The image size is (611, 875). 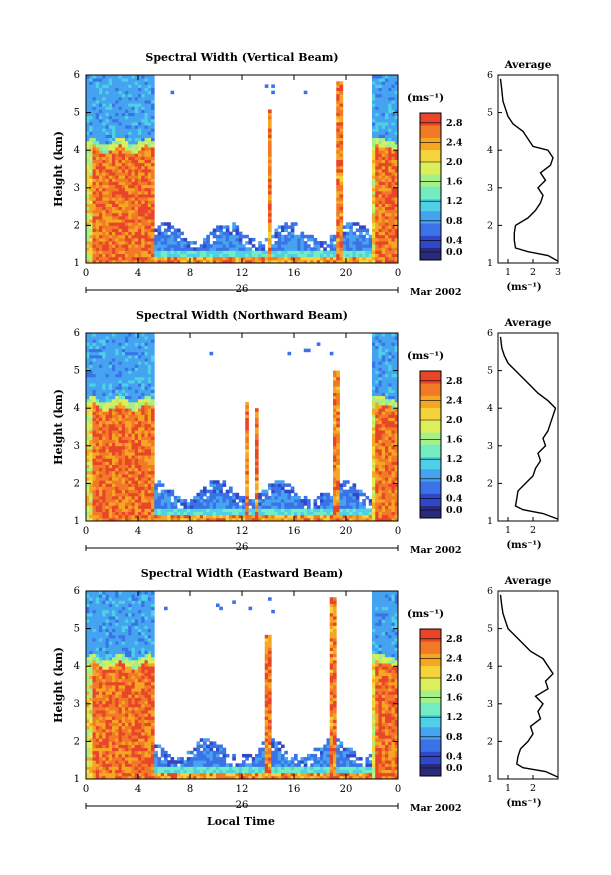 I want to click on date-day-label: 26, so click(x=242, y=289).